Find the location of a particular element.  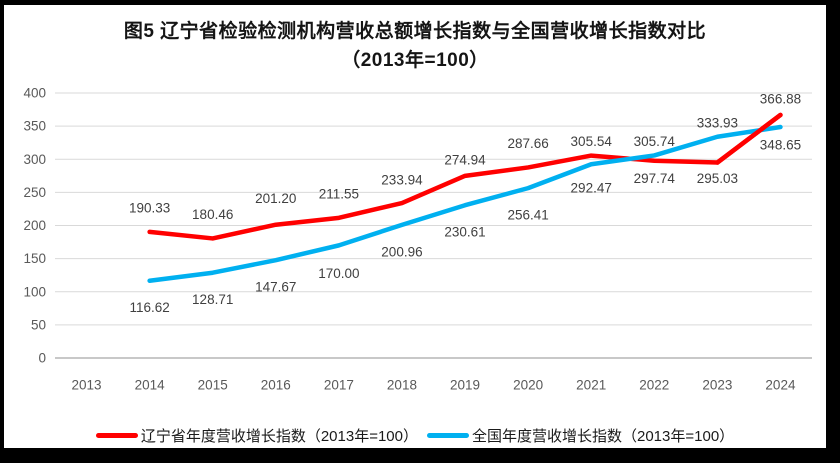

y-tick-label: 200 is located at coordinates (34, 225).